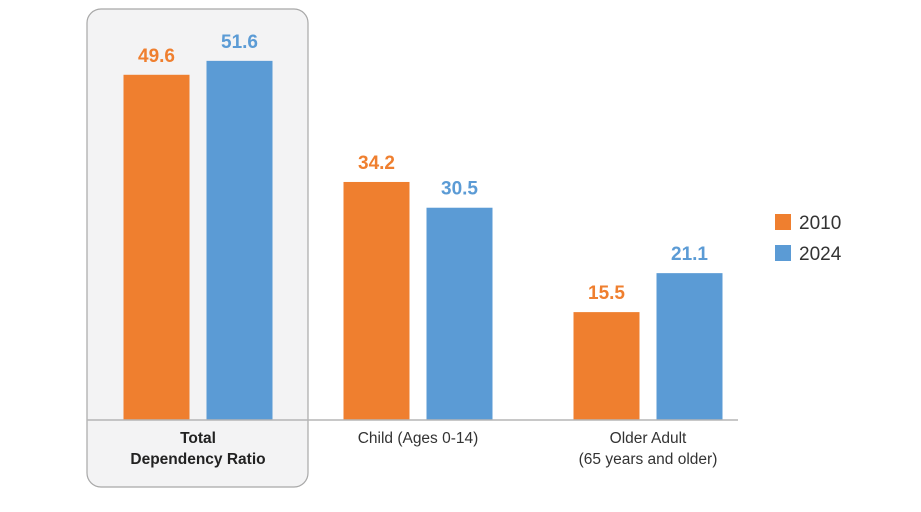  What do you see at coordinates (648, 438) in the screenshot?
I see `category-label-2-line-0: Older Adult` at bounding box center [648, 438].